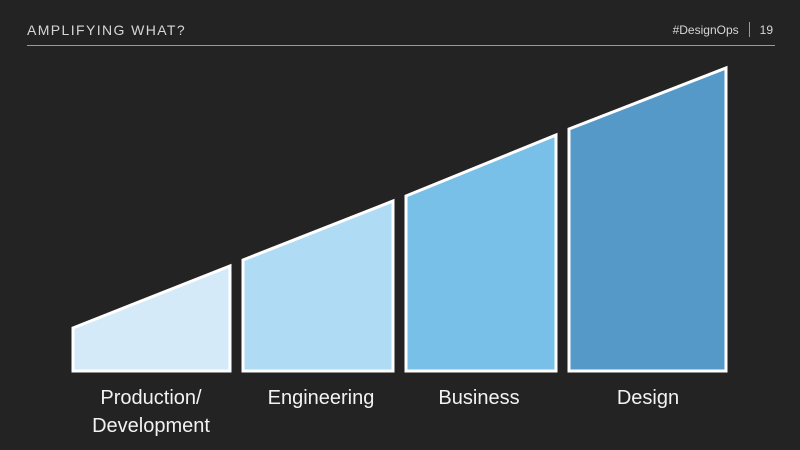  I want to click on stage-label-line1: Engineering, so click(321, 398).